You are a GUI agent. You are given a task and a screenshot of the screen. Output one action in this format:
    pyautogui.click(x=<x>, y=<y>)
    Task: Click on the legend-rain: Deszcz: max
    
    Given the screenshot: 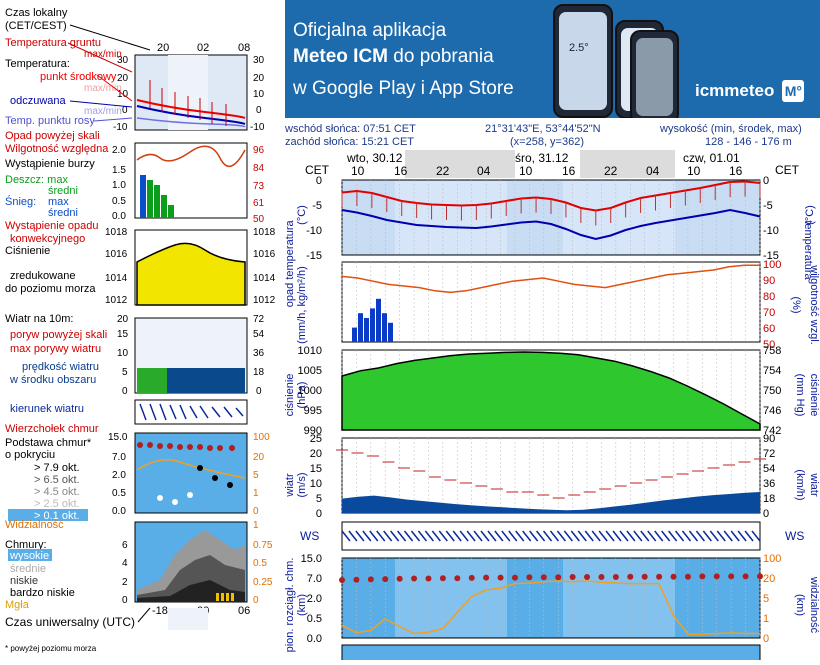 What is the action you would take?
    pyautogui.click(x=36, y=180)
    